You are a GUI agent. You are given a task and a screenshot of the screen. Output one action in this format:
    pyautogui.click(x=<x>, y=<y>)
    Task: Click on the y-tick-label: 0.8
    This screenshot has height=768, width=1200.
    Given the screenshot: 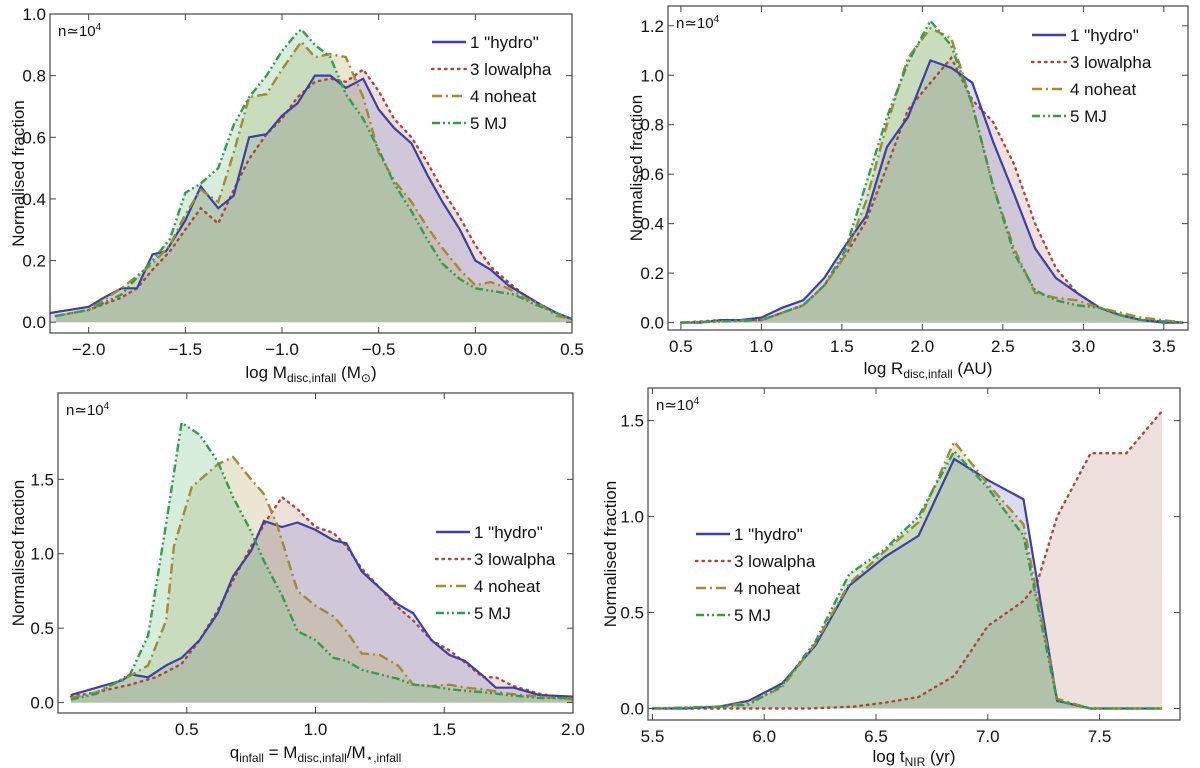 What is the action you would take?
    pyautogui.click(x=652, y=125)
    